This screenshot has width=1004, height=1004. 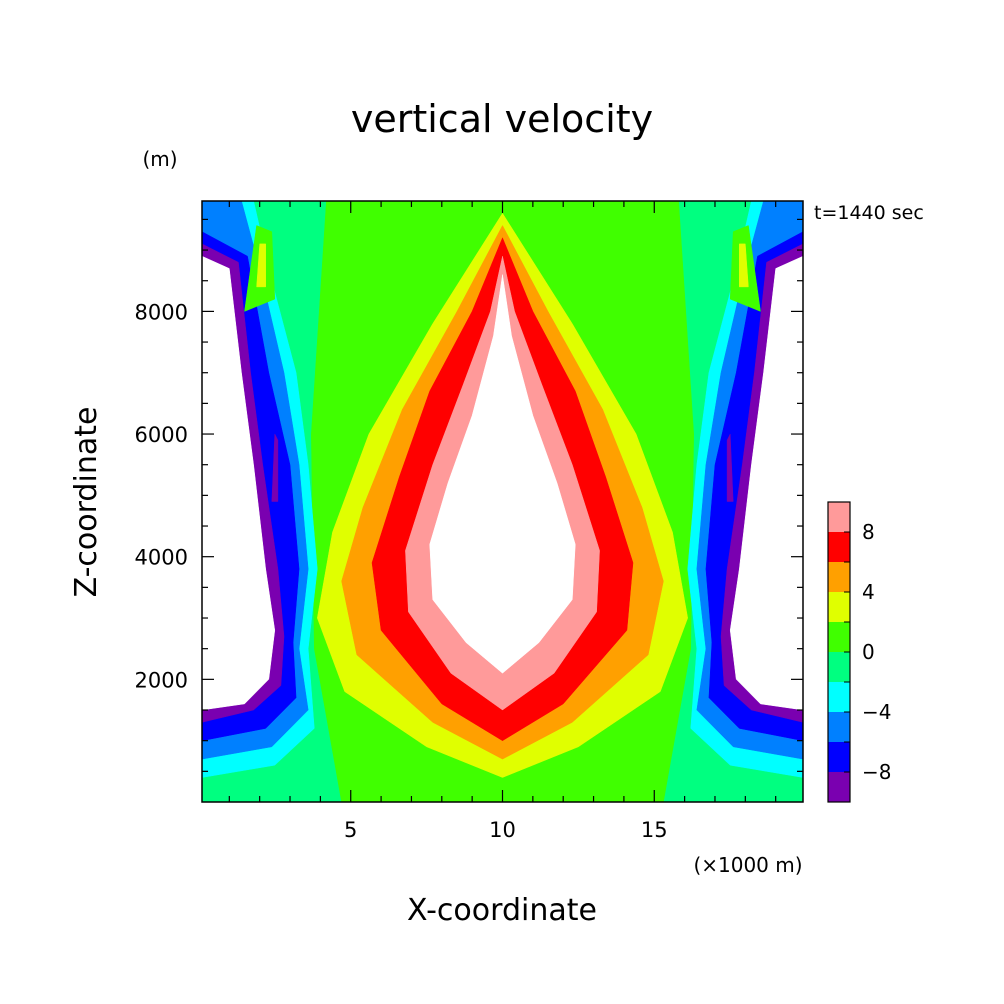 I want to click on y-tick-label: 8000, so click(x=161, y=312).